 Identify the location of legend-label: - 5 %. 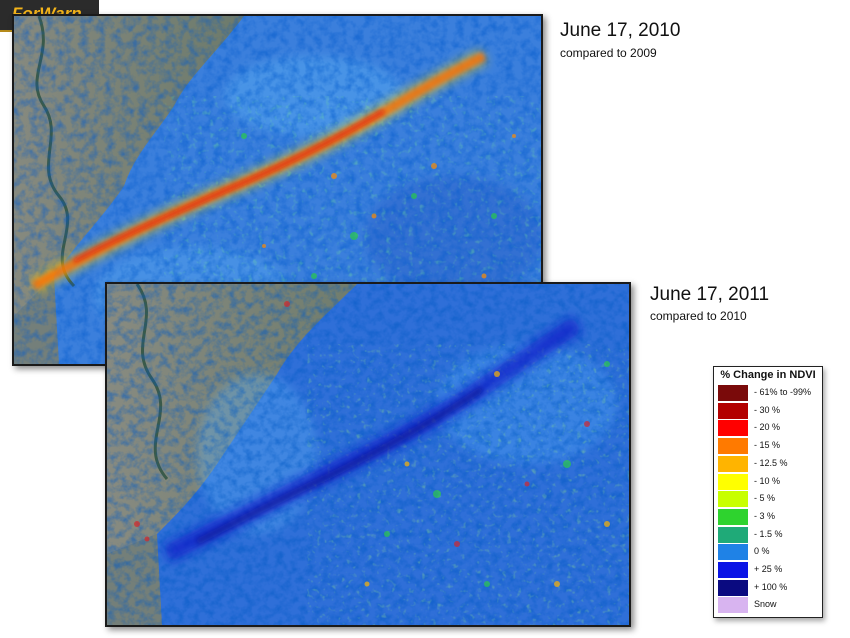
(765, 498).